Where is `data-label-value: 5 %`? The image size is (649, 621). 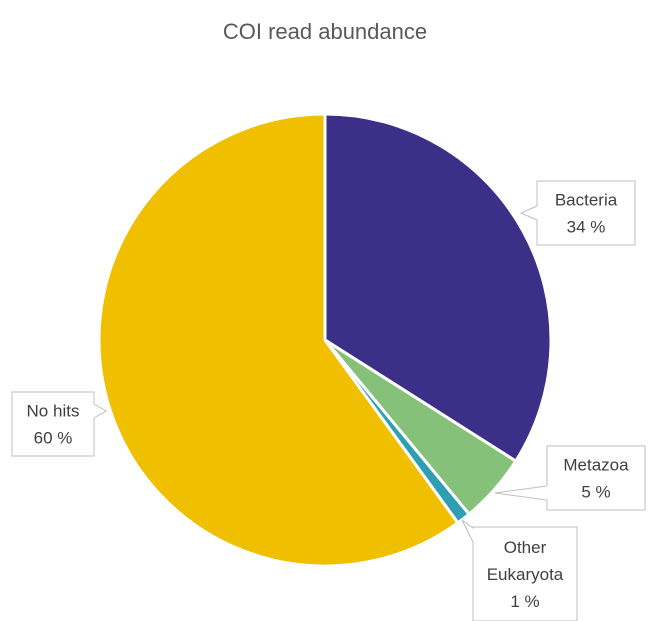 data-label-value: 5 % is located at coordinates (595, 492).